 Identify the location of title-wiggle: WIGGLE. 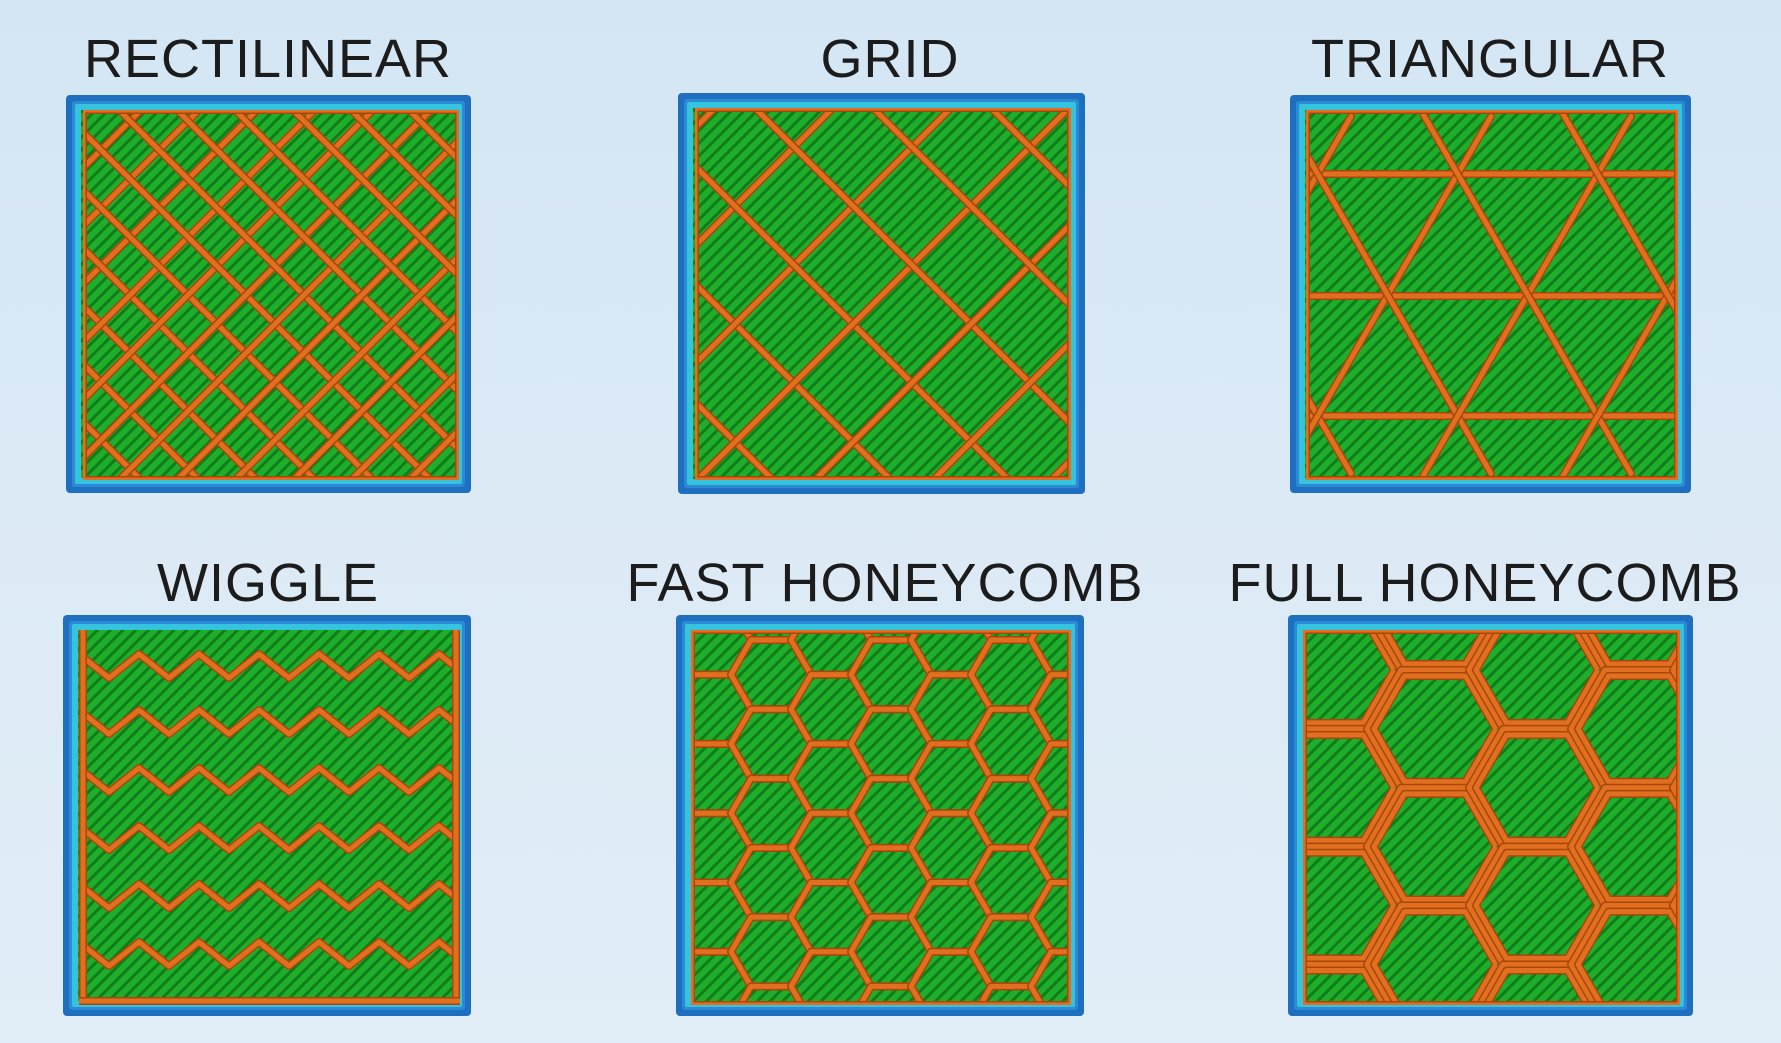
(268, 583).